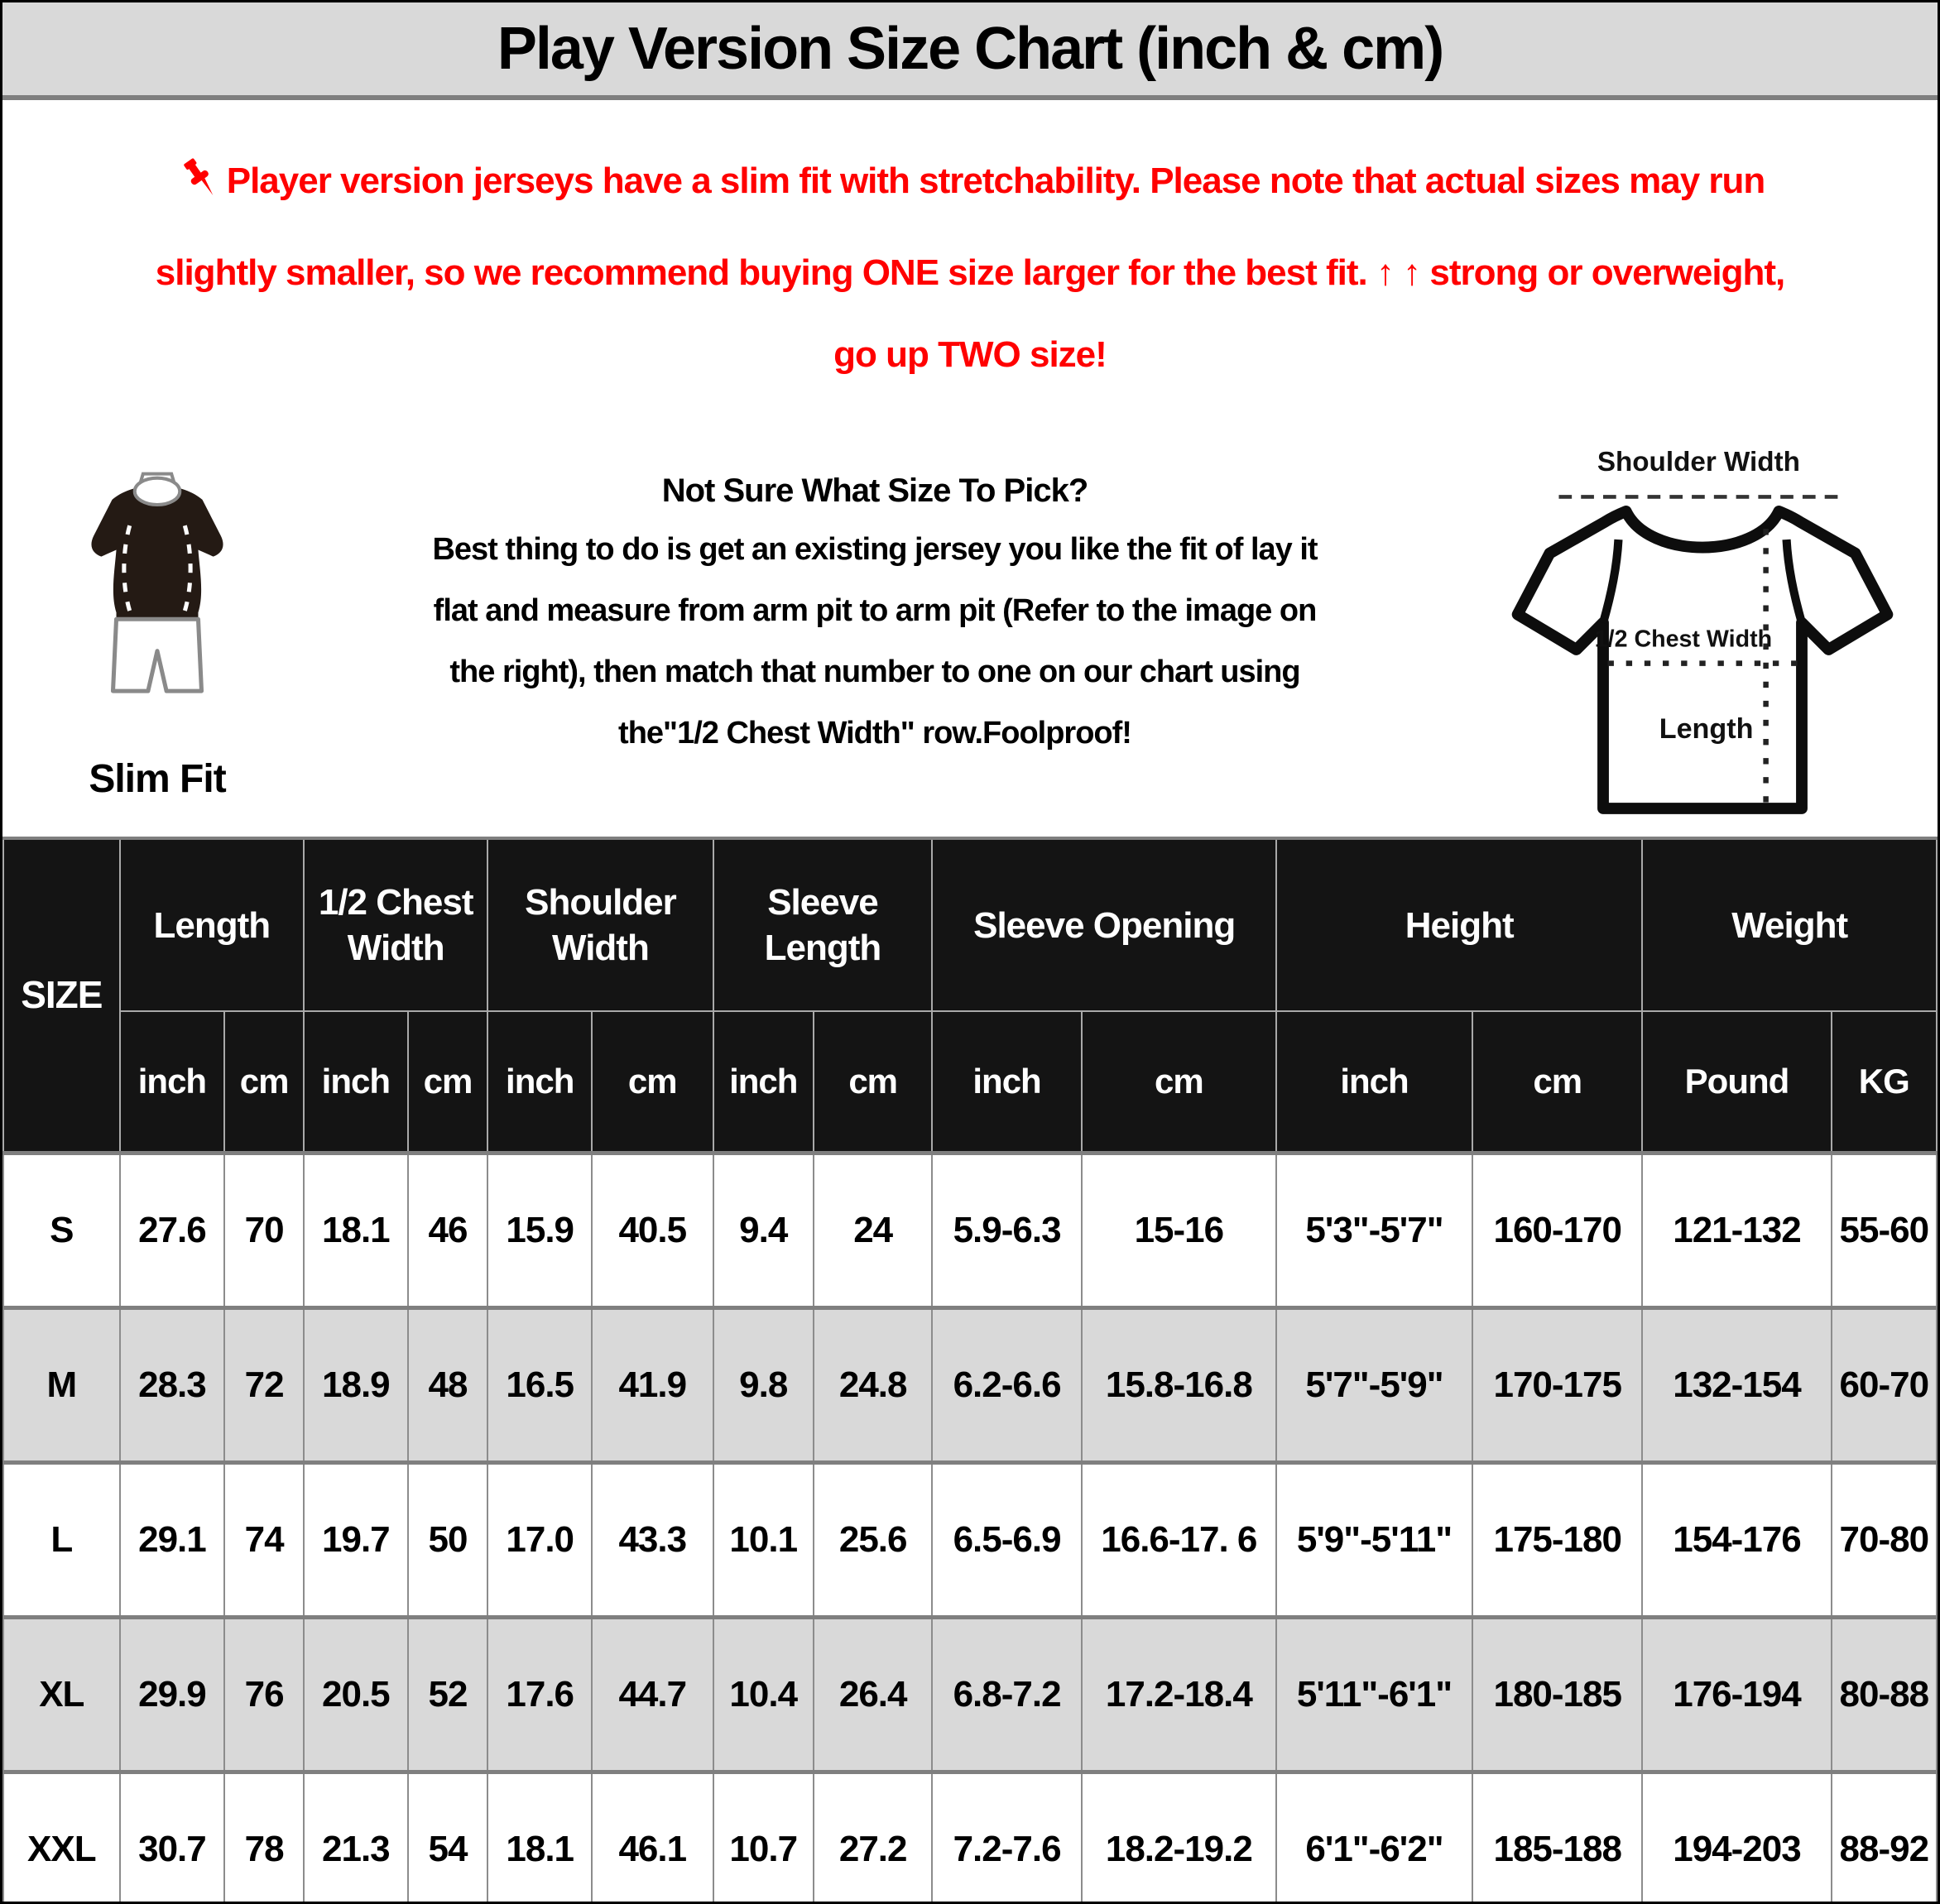 The image size is (1940, 1904). What do you see at coordinates (356, 1539) in the screenshot?
I see `table-cell: 19.7` at bounding box center [356, 1539].